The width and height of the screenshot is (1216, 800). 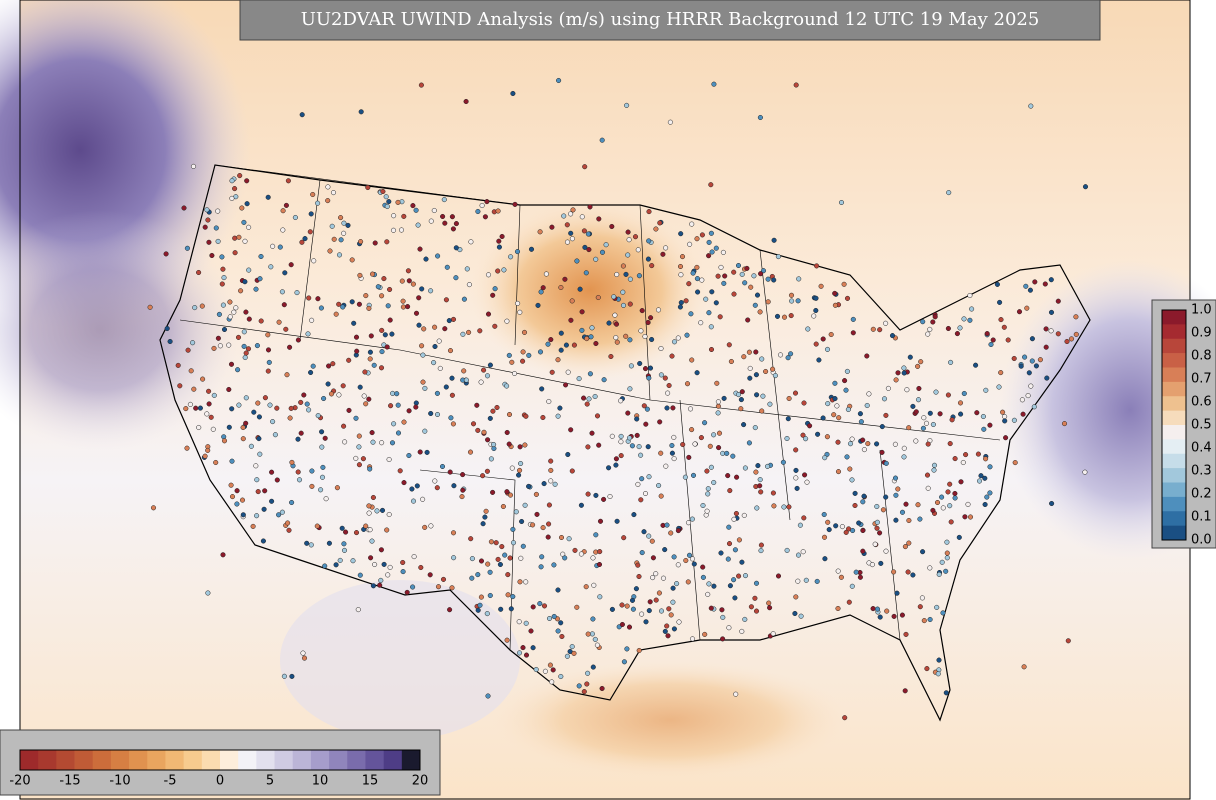 I want to click on colorbar-tick-label: 0.2, so click(x=1201, y=494).